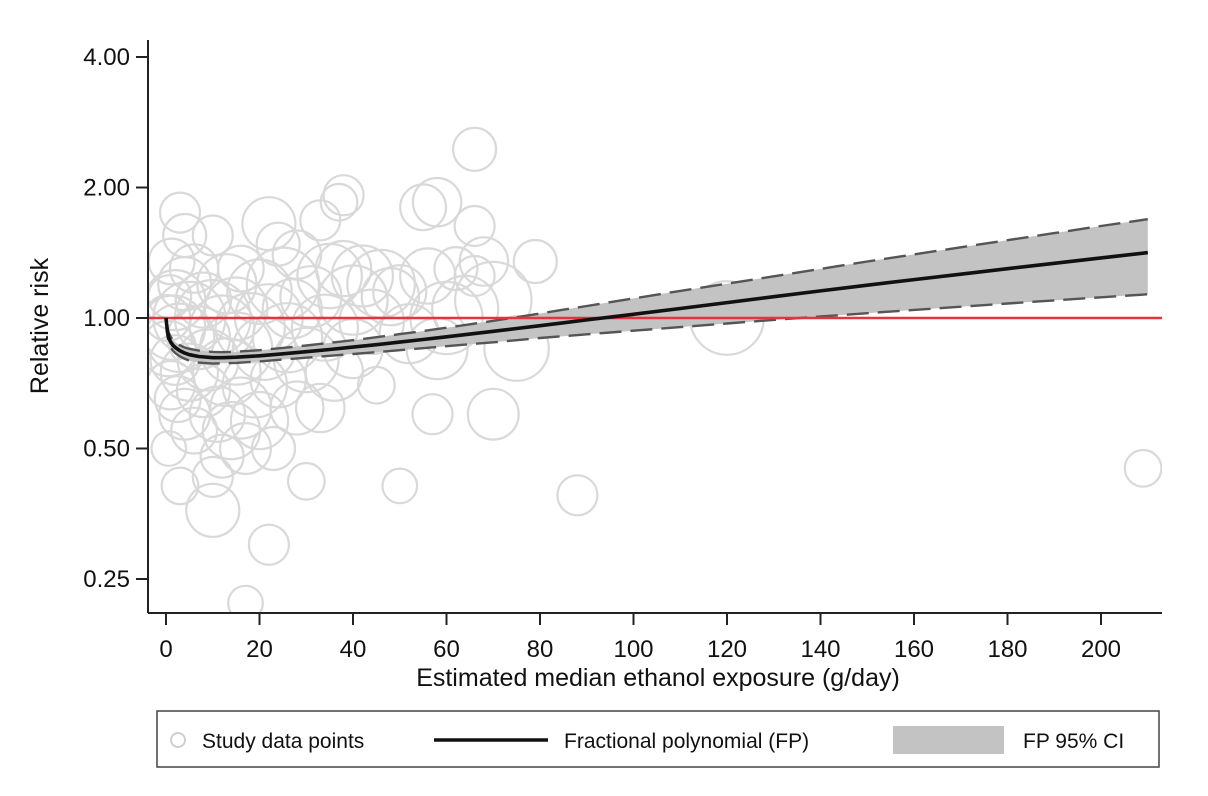  What do you see at coordinates (40, 325) in the screenshot?
I see `y-axis-title: Relative risk` at bounding box center [40, 325].